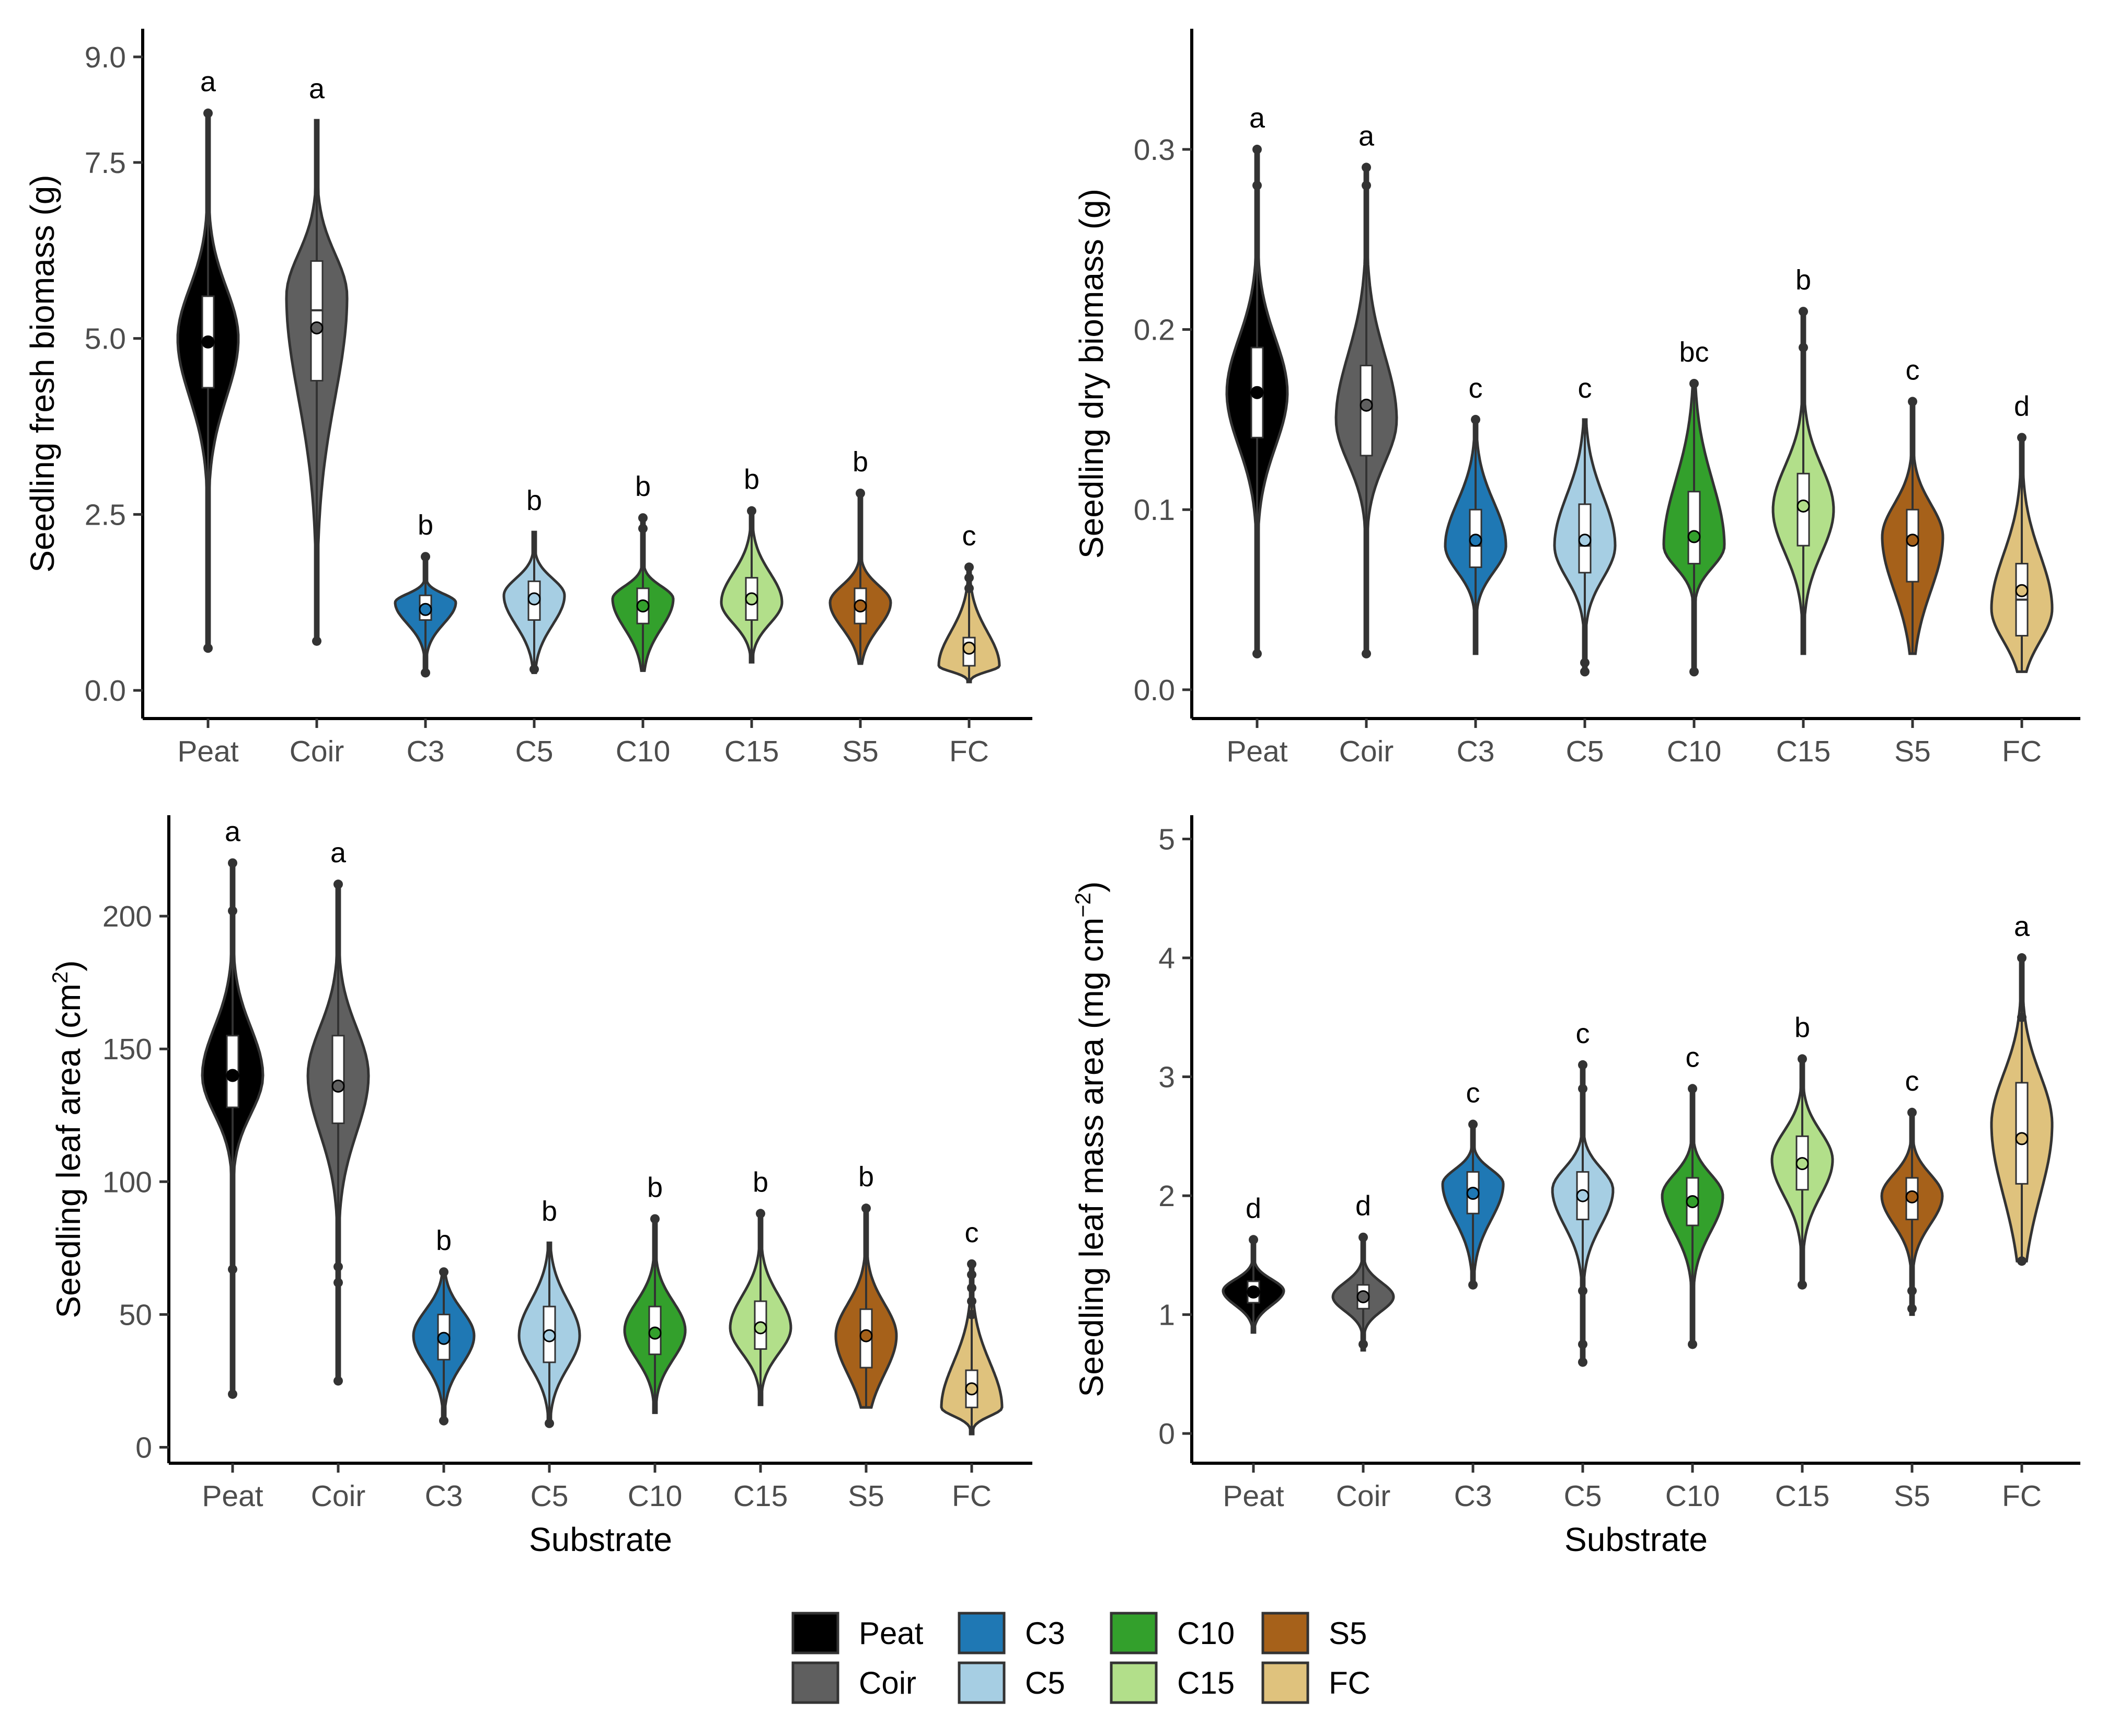 The width and height of the screenshot is (2107, 1736). What do you see at coordinates (68, 1150) in the screenshot?
I see `y-axis-title-main: Seedling leaf area (cm` at bounding box center [68, 1150].